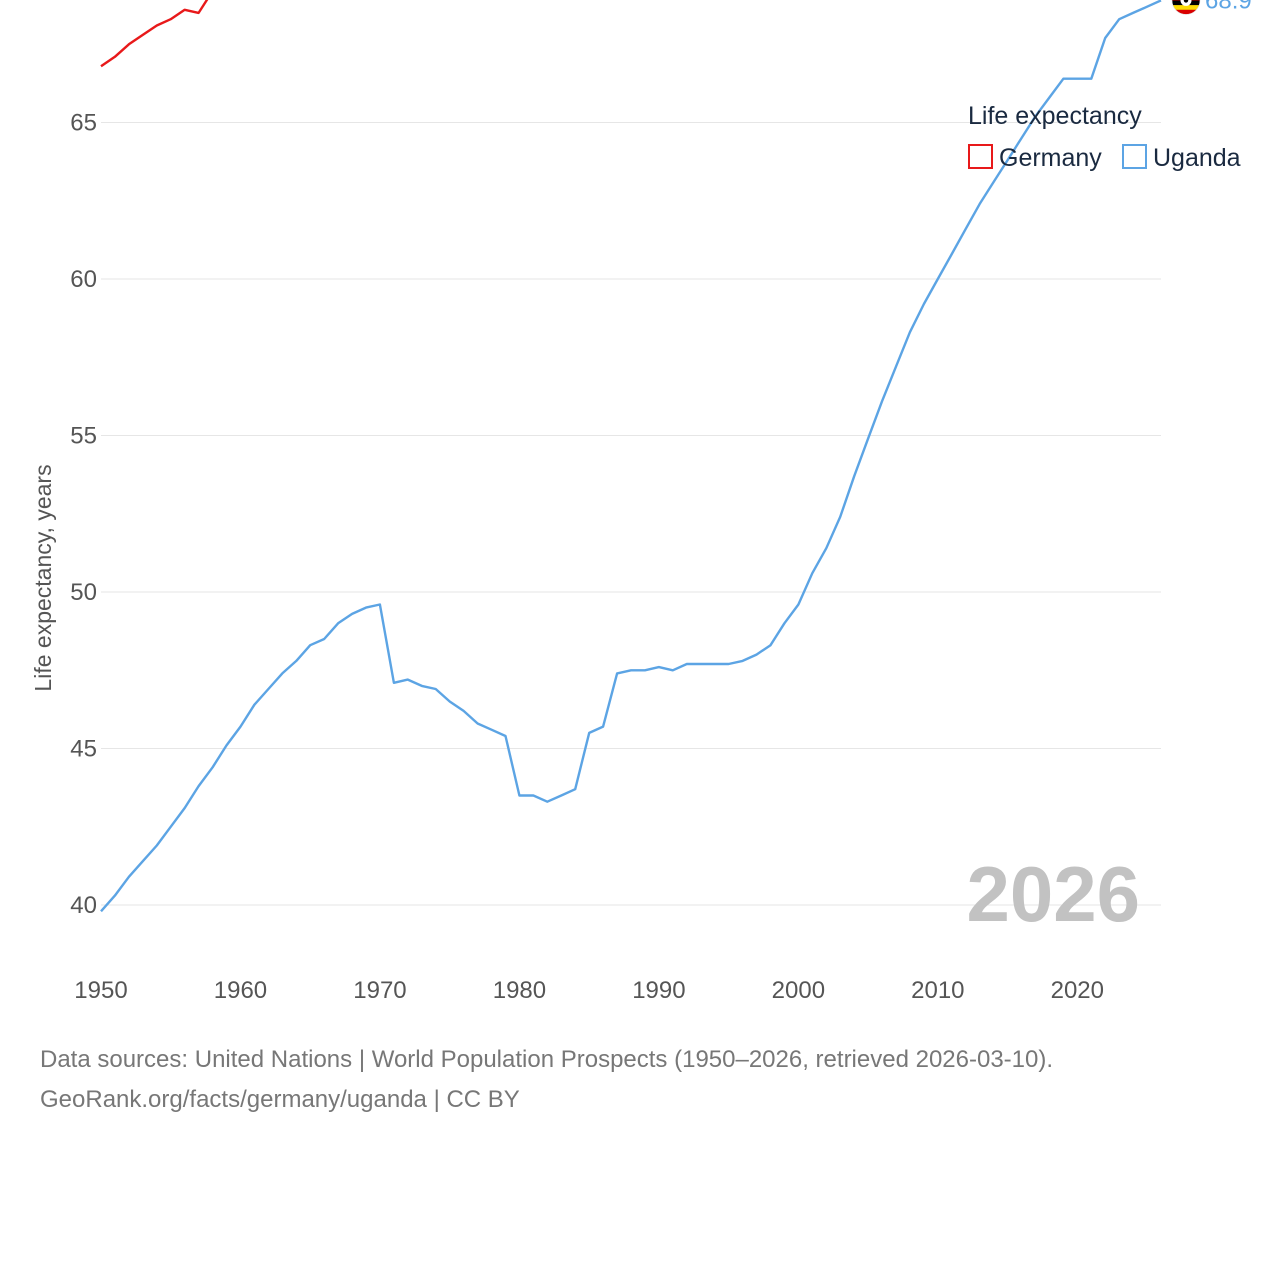 Image resolution: width=1280 pixels, height=1280 pixels. Describe the element at coordinates (658, 990) in the screenshot. I see `x-tick-label-1990: 1990` at that location.